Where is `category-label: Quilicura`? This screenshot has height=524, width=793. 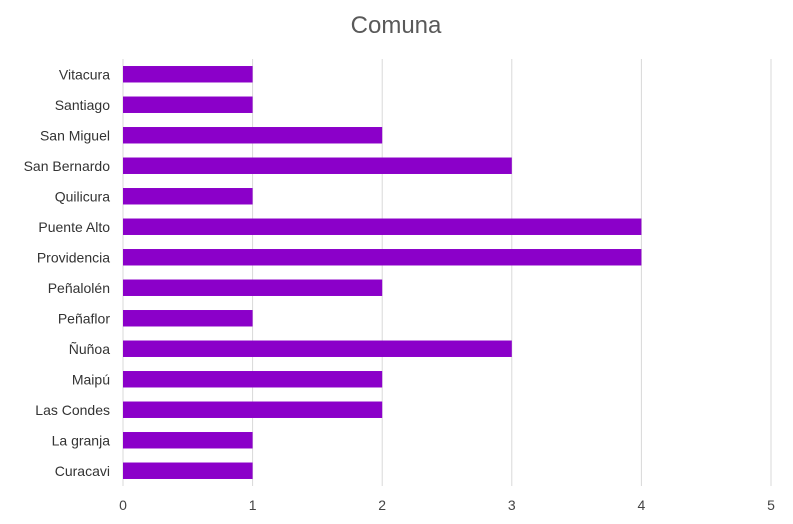
category-label: Quilicura is located at coordinates (82, 196).